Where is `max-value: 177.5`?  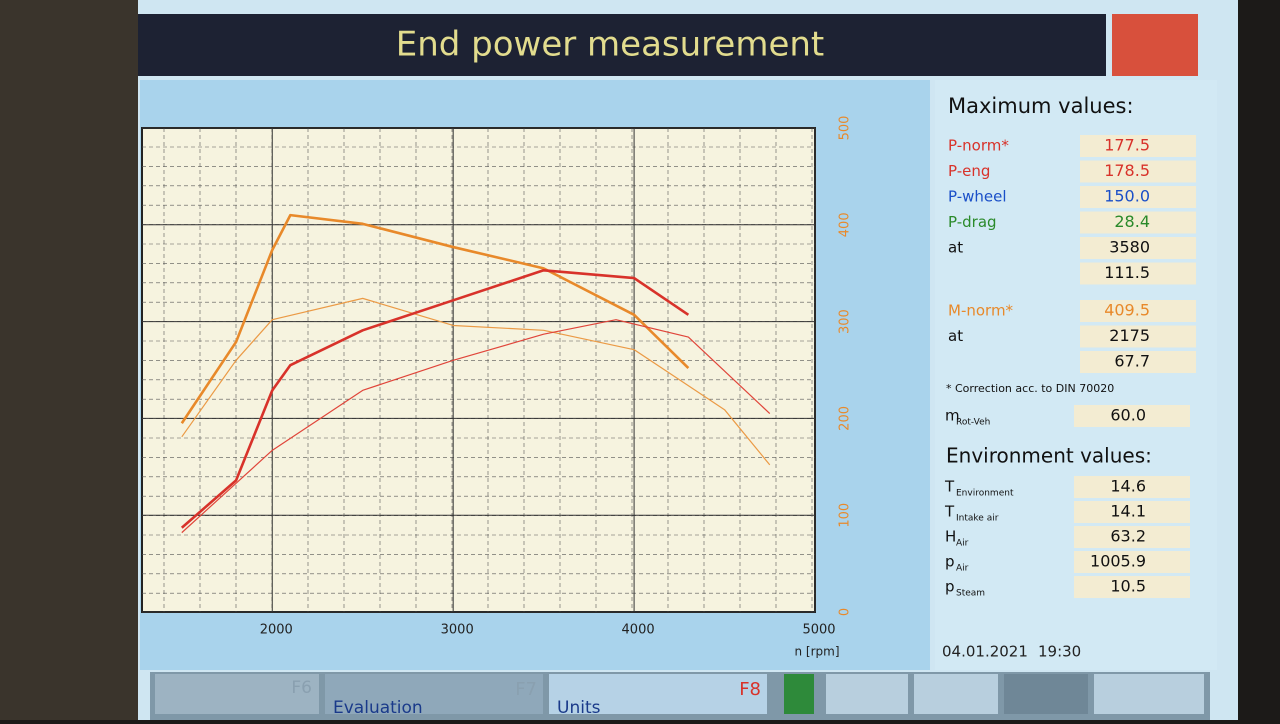 max-value: 177.5 is located at coordinates (1127, 145).